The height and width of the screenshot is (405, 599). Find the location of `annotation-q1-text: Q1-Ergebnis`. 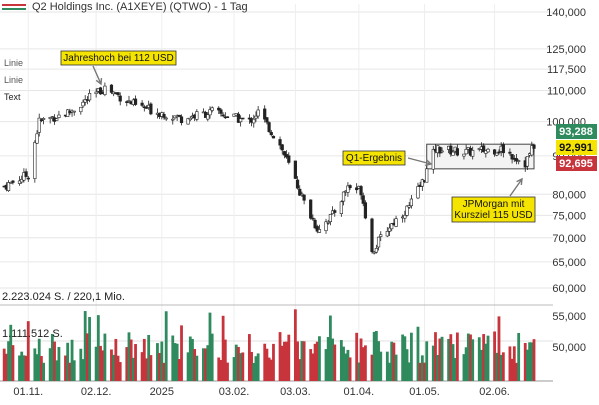

annotation-q1-text: Q1-Ergebnis is located at coordinates (374, 158).